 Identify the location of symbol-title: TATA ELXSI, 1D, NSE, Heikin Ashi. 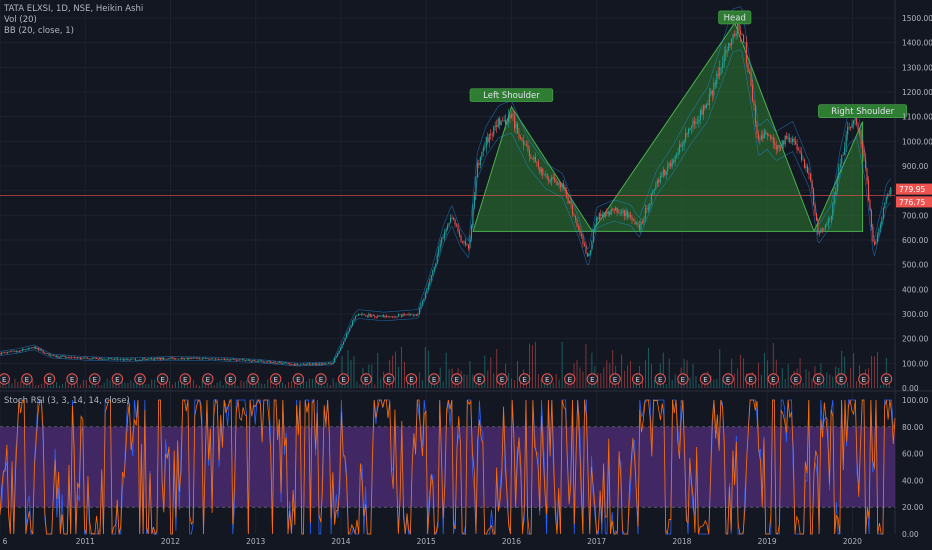
(74, 9).